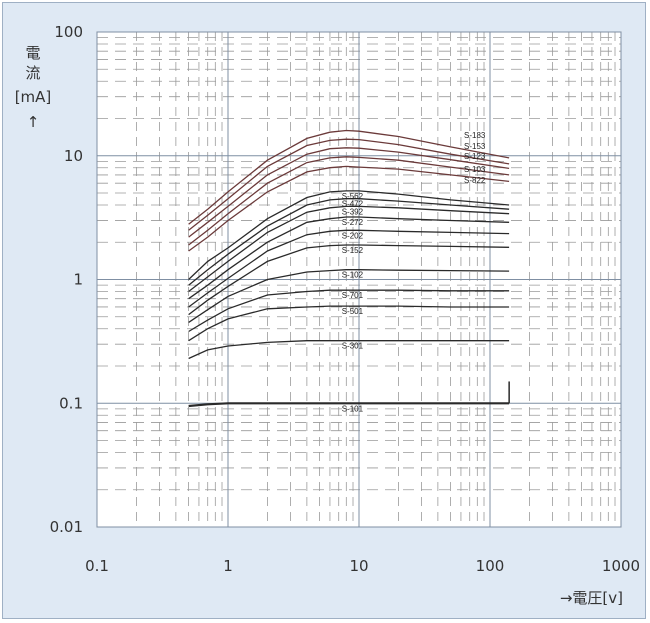 Image resolution: width=650 pixels, height=623 pixels. I want to click on y-tick-label: 0.1, so click(71, 403).